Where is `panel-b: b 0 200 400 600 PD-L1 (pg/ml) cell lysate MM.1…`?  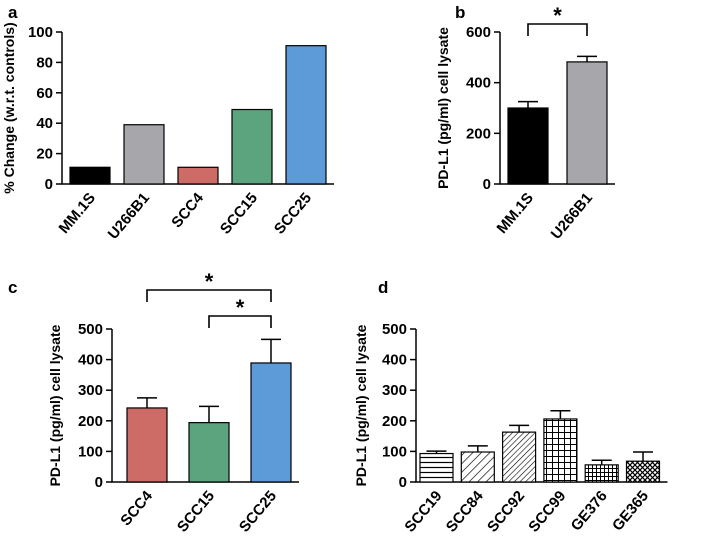
panel-b: b 0 200 400 600 PD-L1 (pg/ml) cell lysate MM.1… is located at coordinates (525, 123).